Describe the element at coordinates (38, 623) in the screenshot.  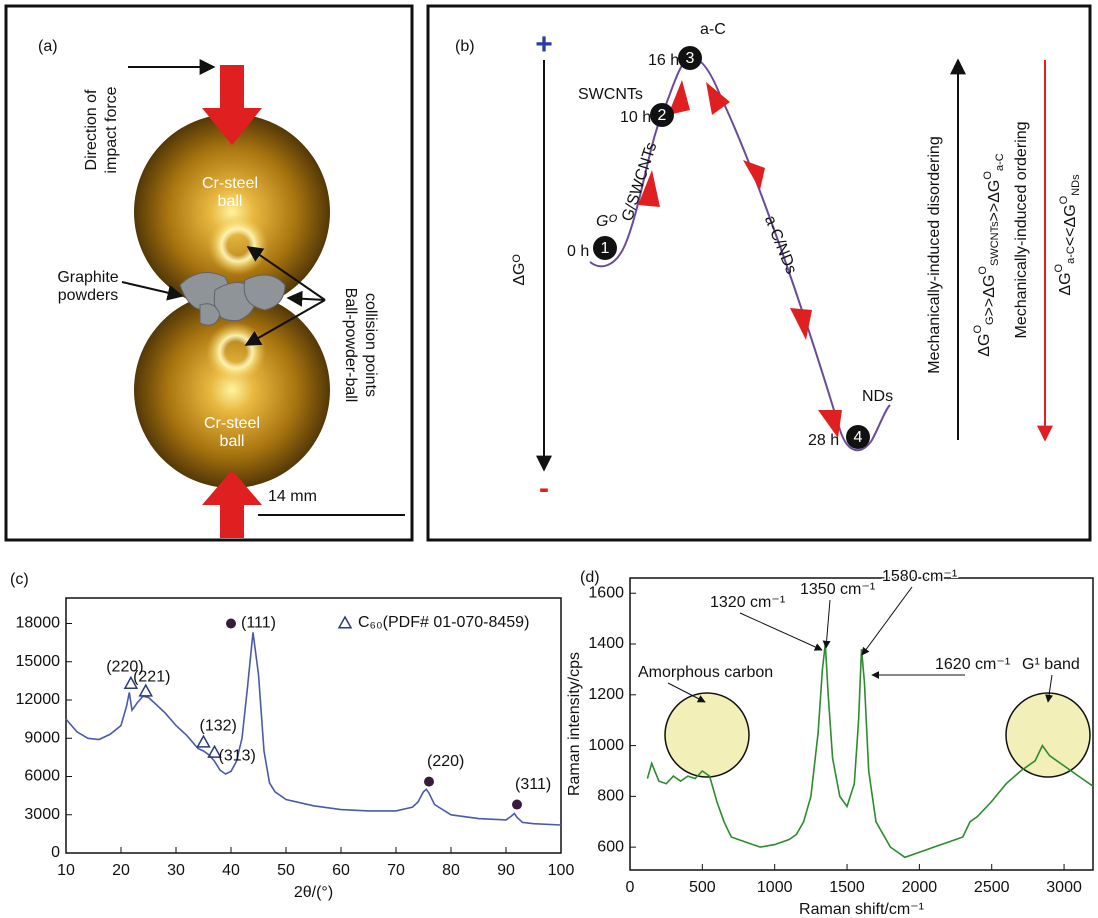
I see `y-tick-label: 18000` at that location.